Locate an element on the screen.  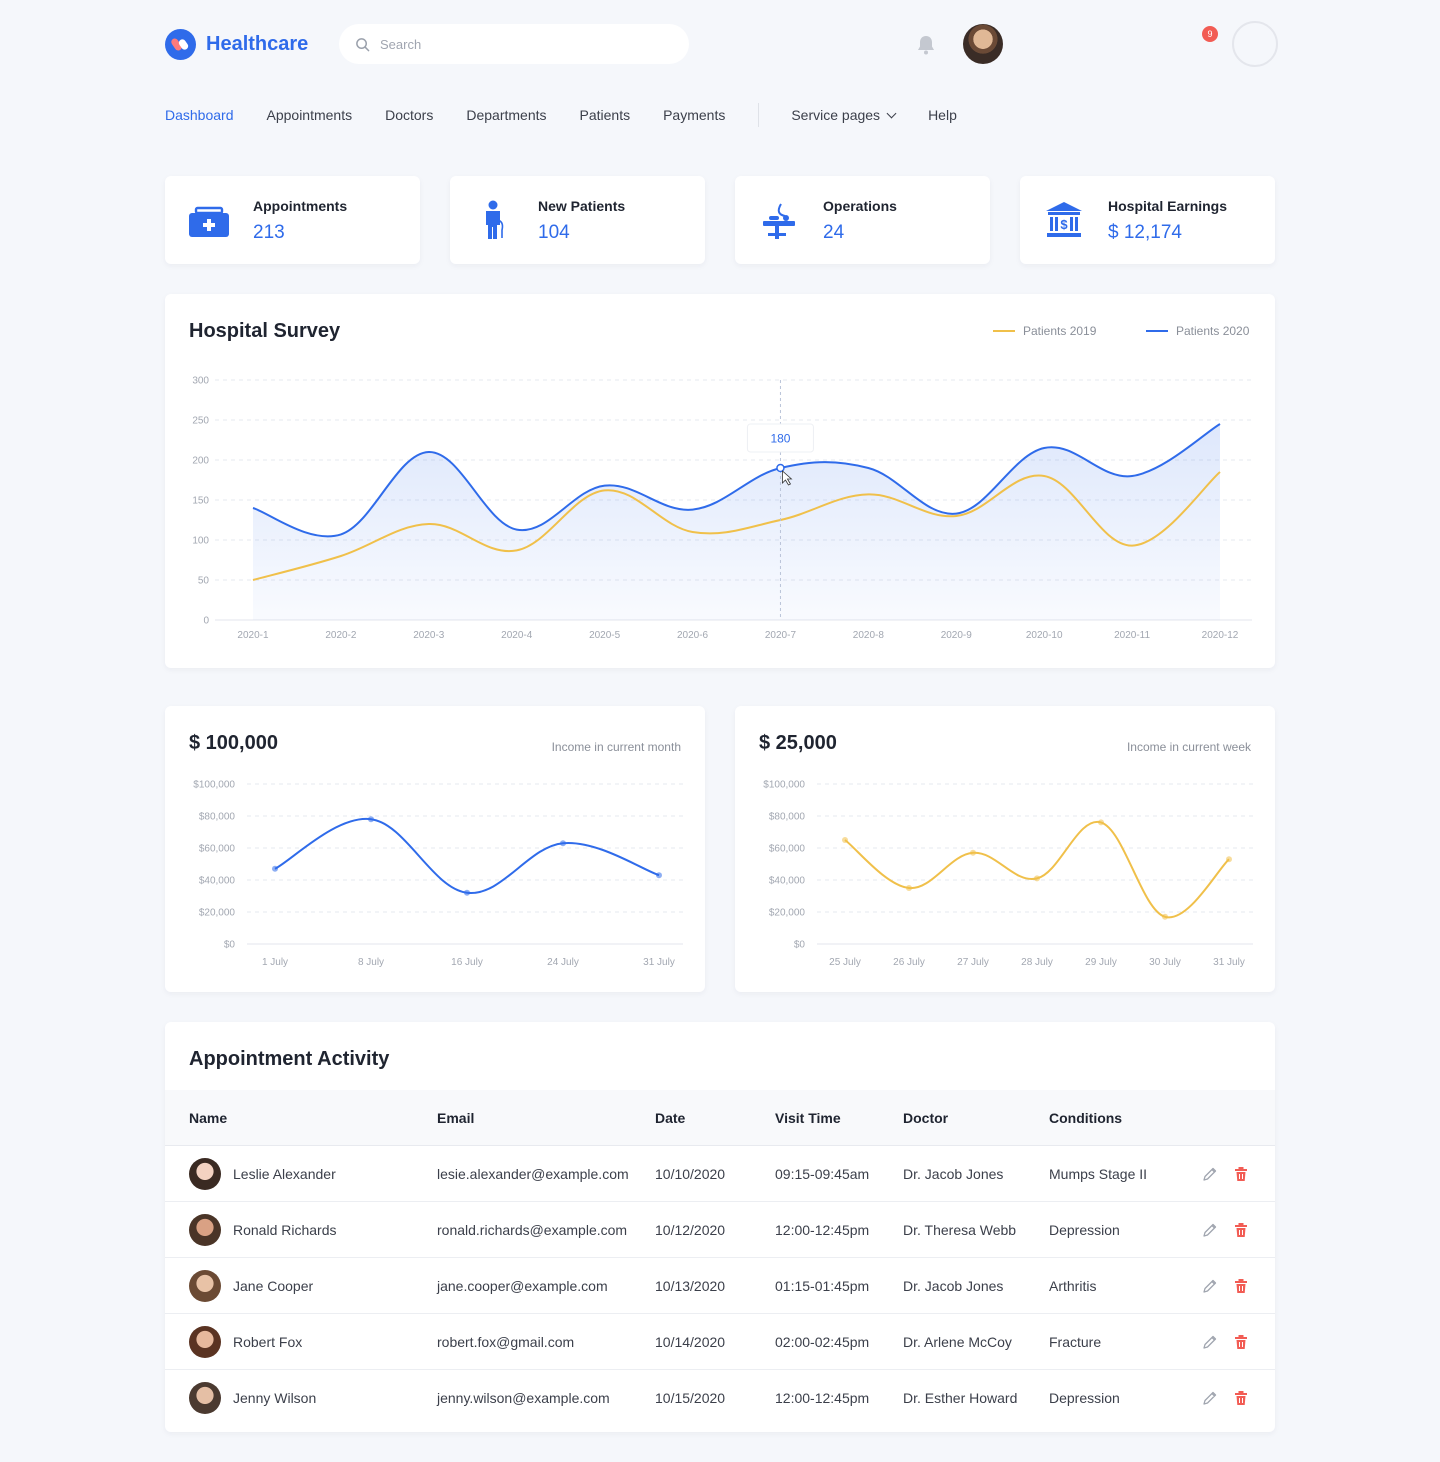
stat-label: Operations is located at coordinates (860, 206).